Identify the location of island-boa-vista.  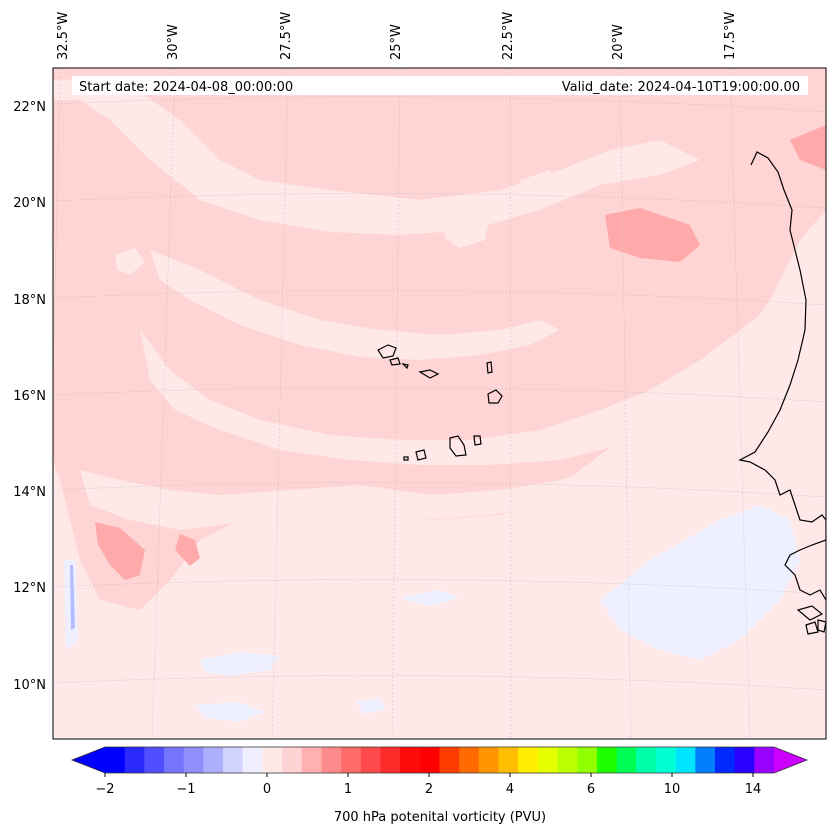
(495, 396).